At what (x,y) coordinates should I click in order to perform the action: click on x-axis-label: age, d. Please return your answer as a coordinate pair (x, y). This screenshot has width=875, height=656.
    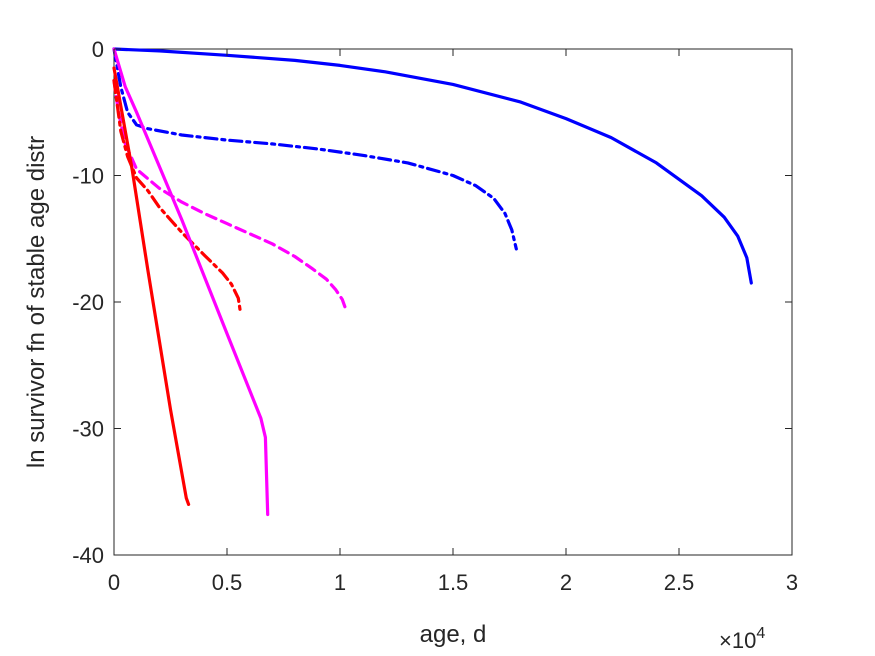
    Looking at the image, I should click on (453, 634).